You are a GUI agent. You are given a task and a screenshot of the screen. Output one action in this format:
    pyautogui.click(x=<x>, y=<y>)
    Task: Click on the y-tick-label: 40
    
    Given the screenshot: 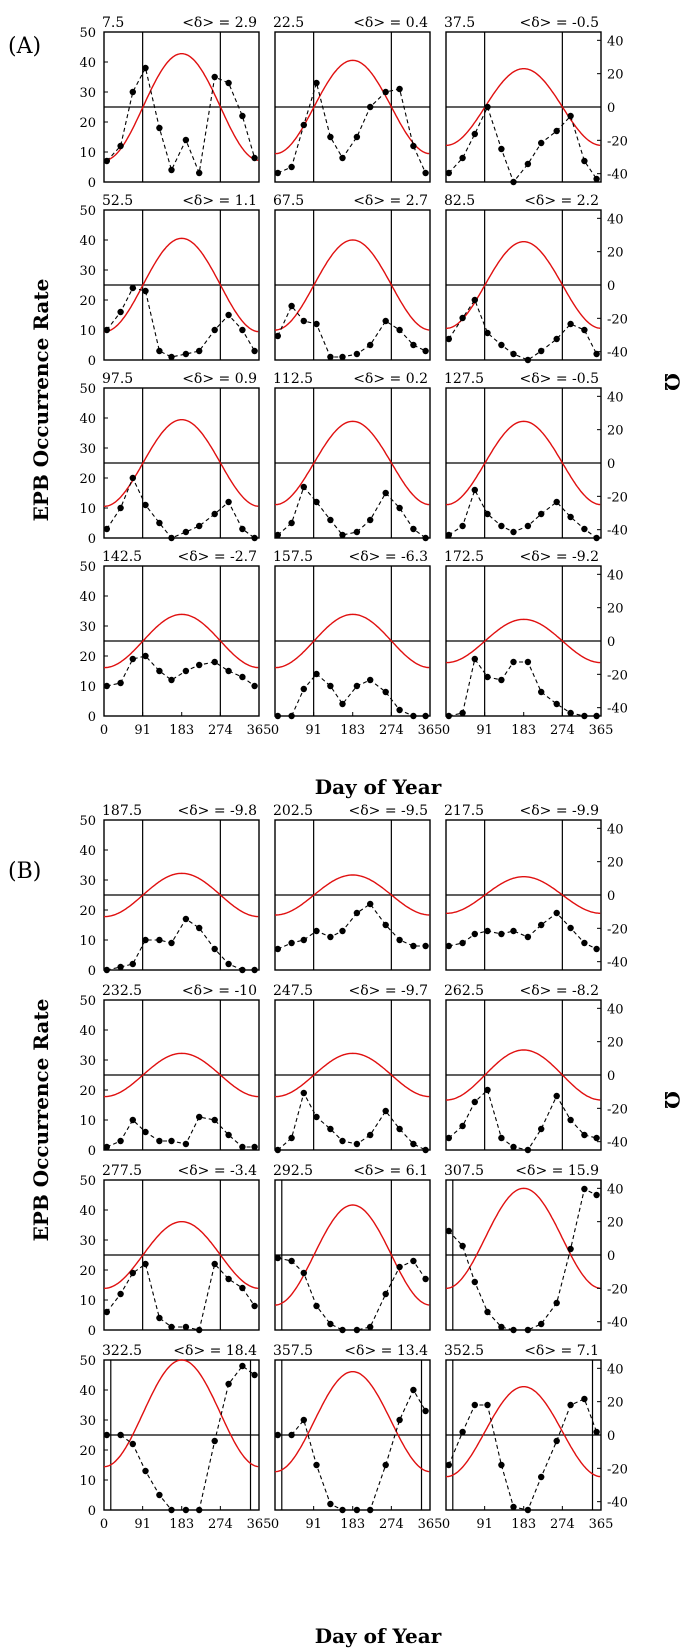 What is the action you would take?
    pyautogui.click(x=87, y=597)
    